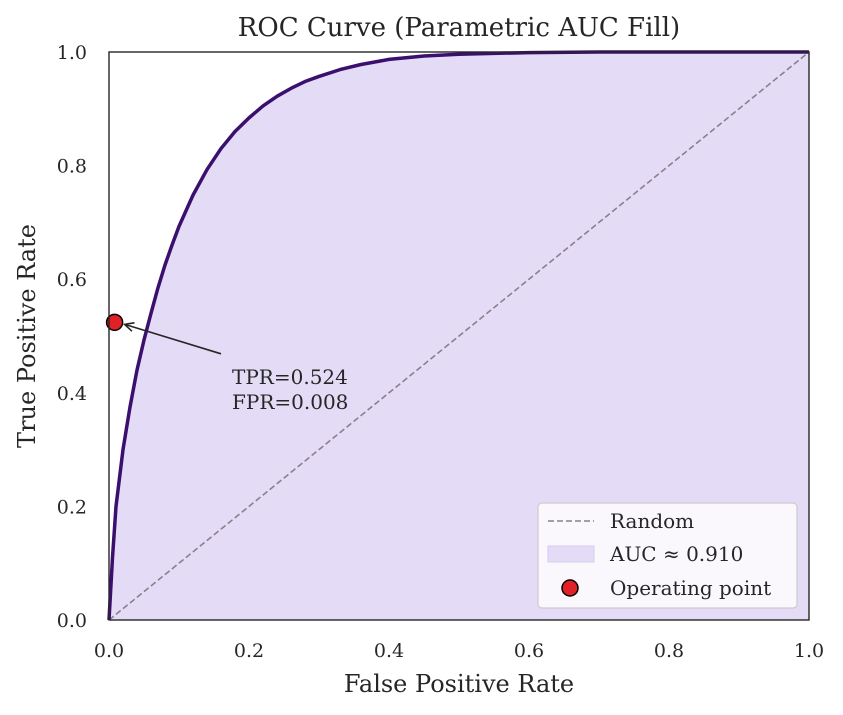 Image resolution: width=843 pixels, height=715 pixels. What do you see at coordinates (570, 588) in the screenshot?
I see `legend-operating-point-swatch` at bounding box center [570, 588].